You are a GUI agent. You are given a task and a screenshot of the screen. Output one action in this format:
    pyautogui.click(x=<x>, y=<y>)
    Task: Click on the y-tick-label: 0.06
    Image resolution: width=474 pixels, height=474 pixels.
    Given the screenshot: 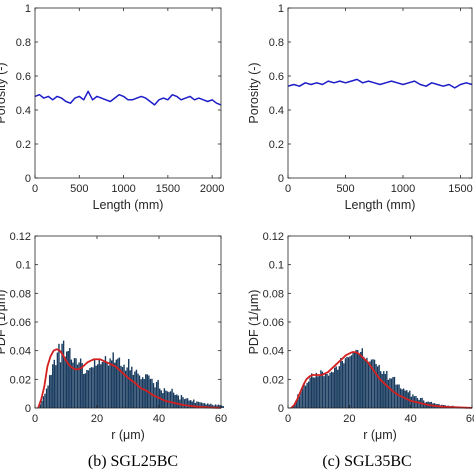 What is the action you would take?
    pyautogui.click(x=20, y=323)
    